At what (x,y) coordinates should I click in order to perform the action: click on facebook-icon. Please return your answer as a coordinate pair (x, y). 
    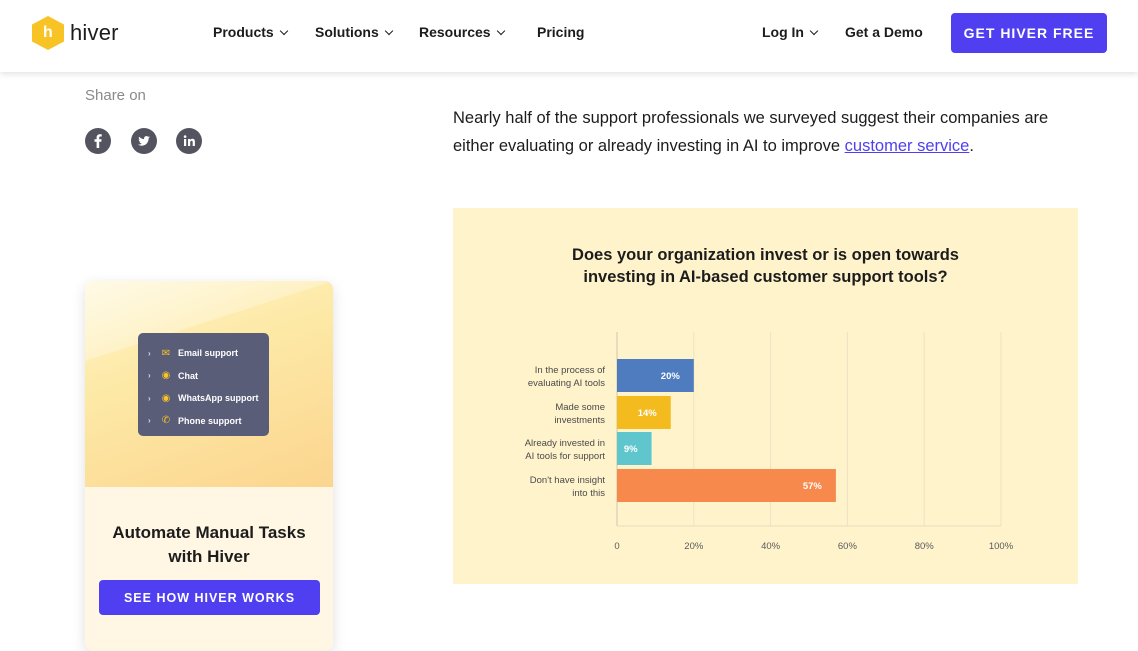
    Looking at the image, I should click on (98, 141).